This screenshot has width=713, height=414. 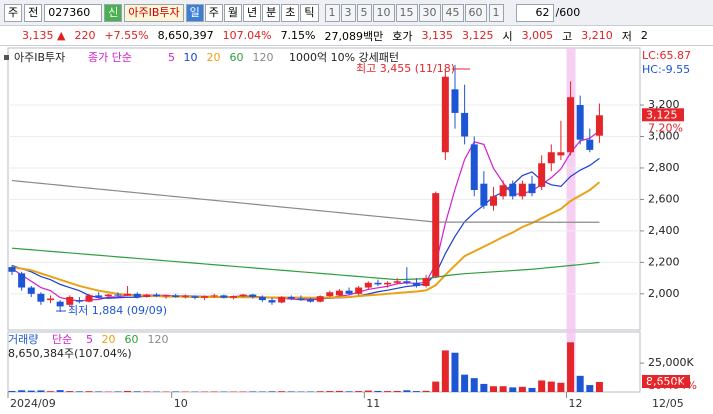 What do you see at coordinates (113, 12) in the screenshot?
I see `credit: 신` at bounding box center [113, 12].